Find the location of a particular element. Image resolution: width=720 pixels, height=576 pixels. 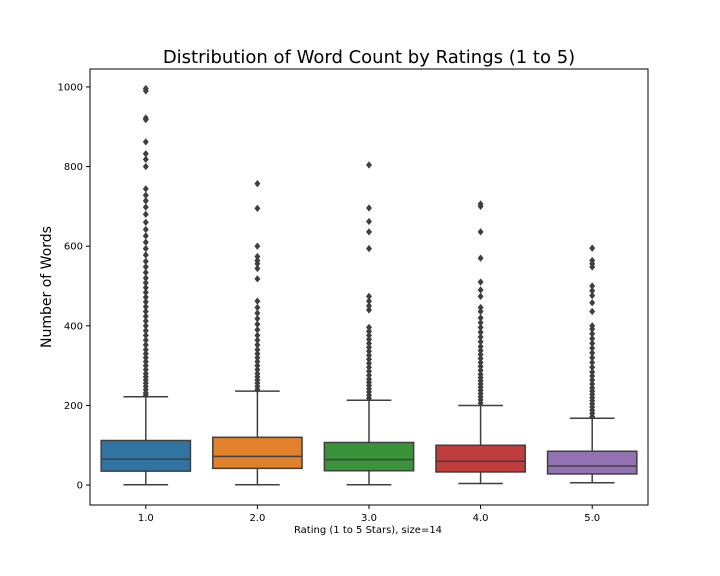

x-tick-label: 5.0 is located at coordinates (592, 518).